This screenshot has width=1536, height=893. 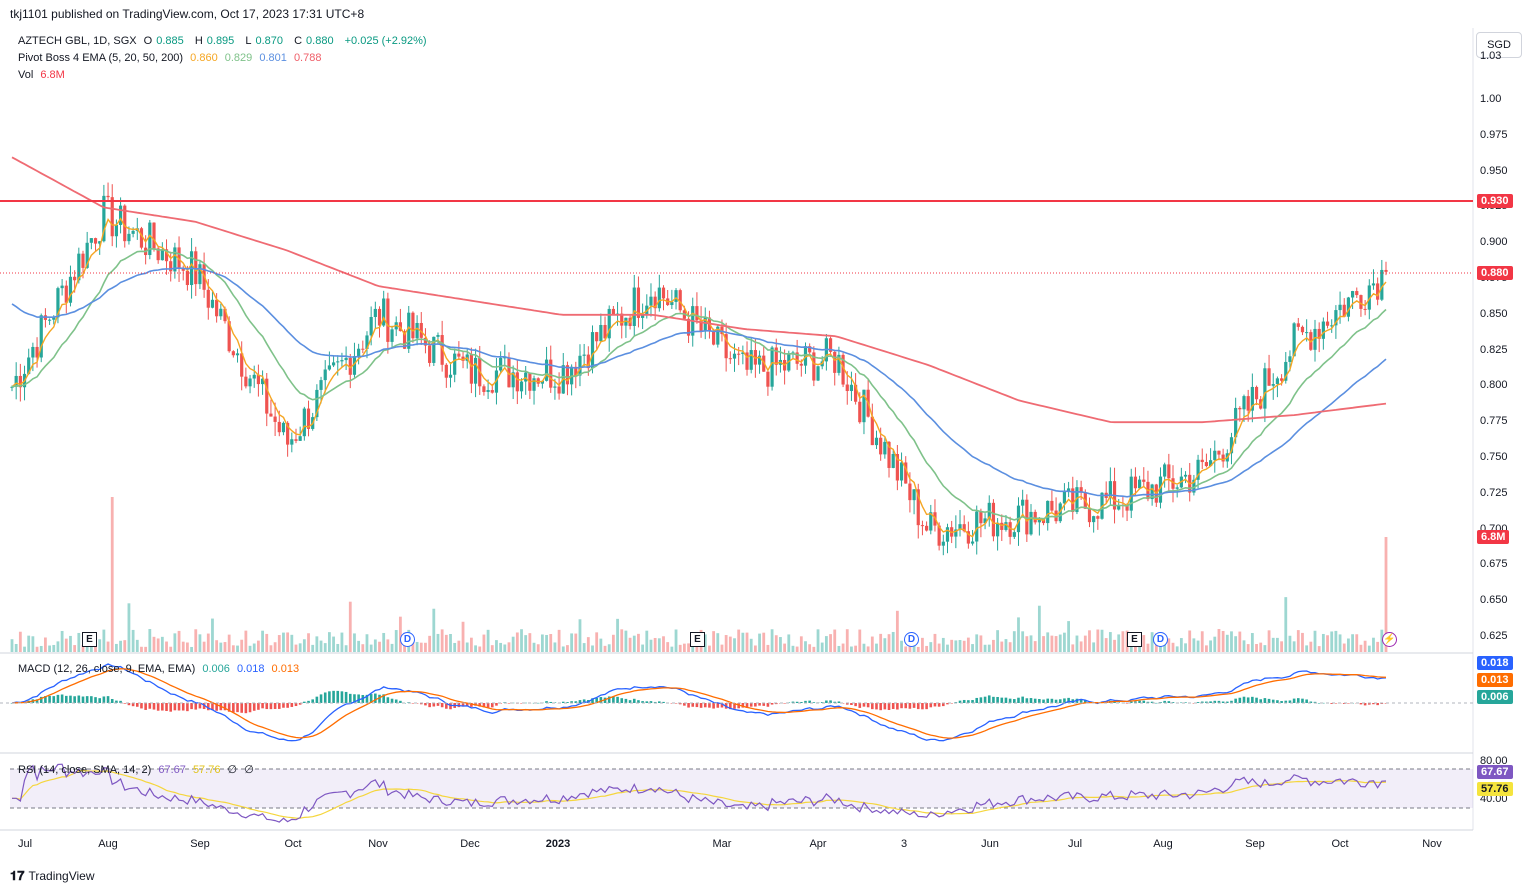 I want to click on volume-legend: Vol 6.8M, so click(x=43, y=75).